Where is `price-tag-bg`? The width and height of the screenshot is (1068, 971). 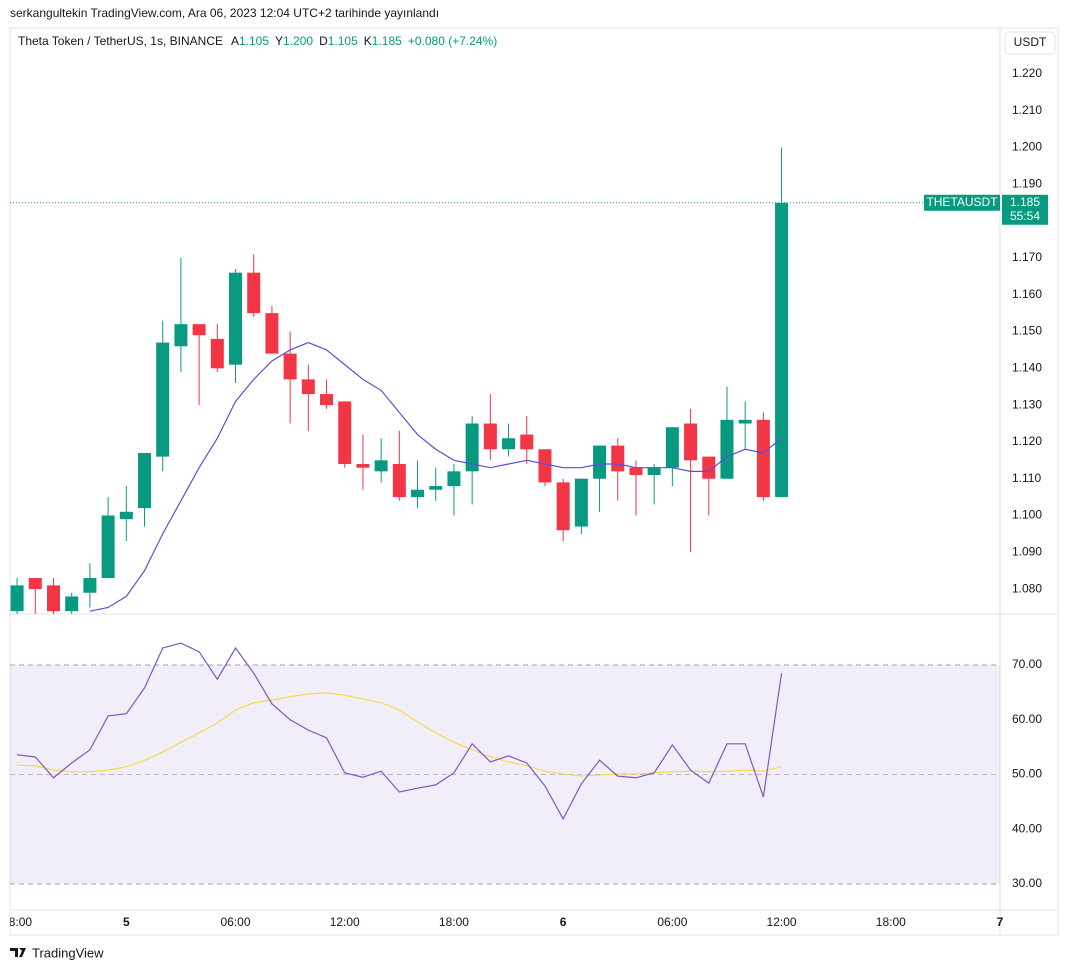 price-tag-bg is located at coordinates (1025, 209).